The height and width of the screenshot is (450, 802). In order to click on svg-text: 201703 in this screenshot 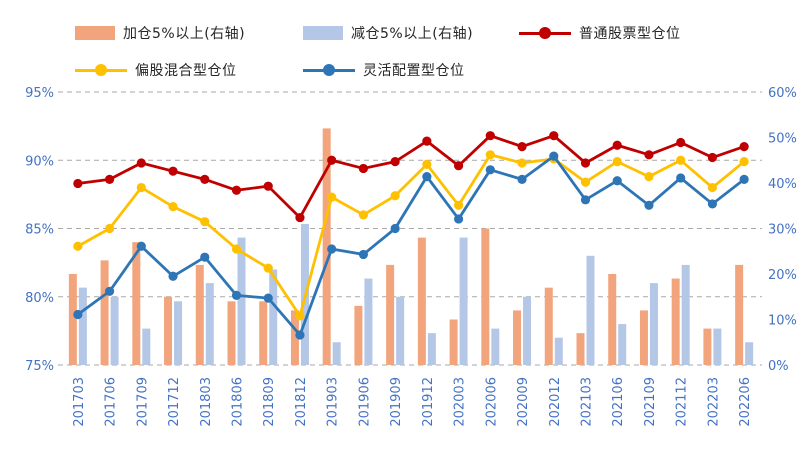, I will do `click(79, 402)`.